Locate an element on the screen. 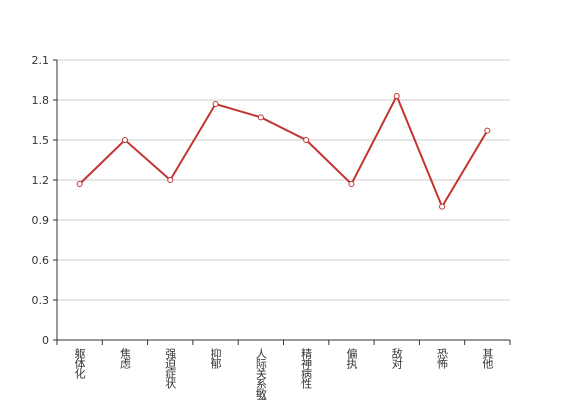 The image size is (567, 400). y-tick-label: 2.1 is located at coordinates (41, 60).